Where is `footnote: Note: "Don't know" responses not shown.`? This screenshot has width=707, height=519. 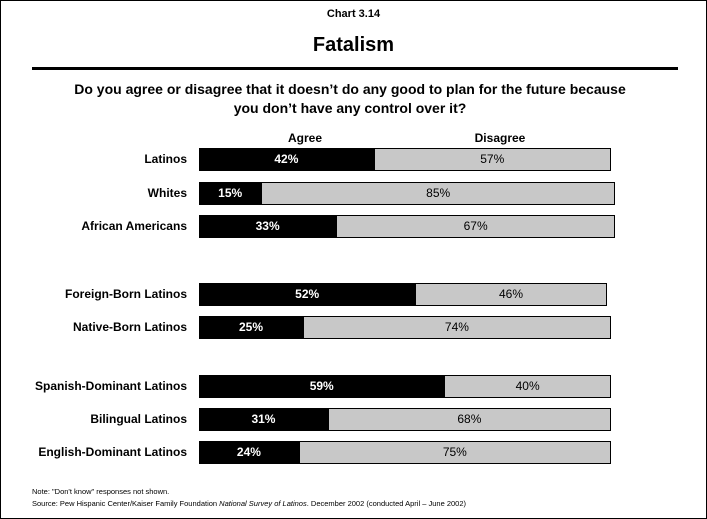 footnote: Note: "Don't know" responses not shown. is located at coordinates (100, 491).